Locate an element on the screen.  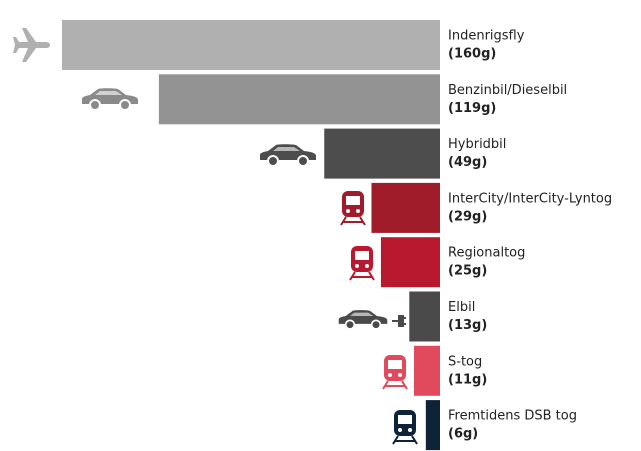
category-label: Elbil is located at coordinates (461, 307).